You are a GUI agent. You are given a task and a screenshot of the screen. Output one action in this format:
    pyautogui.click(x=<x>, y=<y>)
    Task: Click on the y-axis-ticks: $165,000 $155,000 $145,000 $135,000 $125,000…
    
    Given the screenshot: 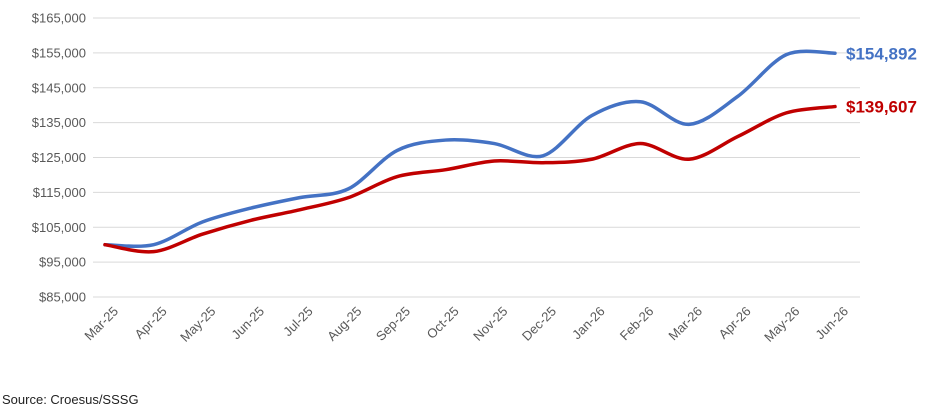 What is the action you would take?
    pyautogui.click(x=59, y=158)
    